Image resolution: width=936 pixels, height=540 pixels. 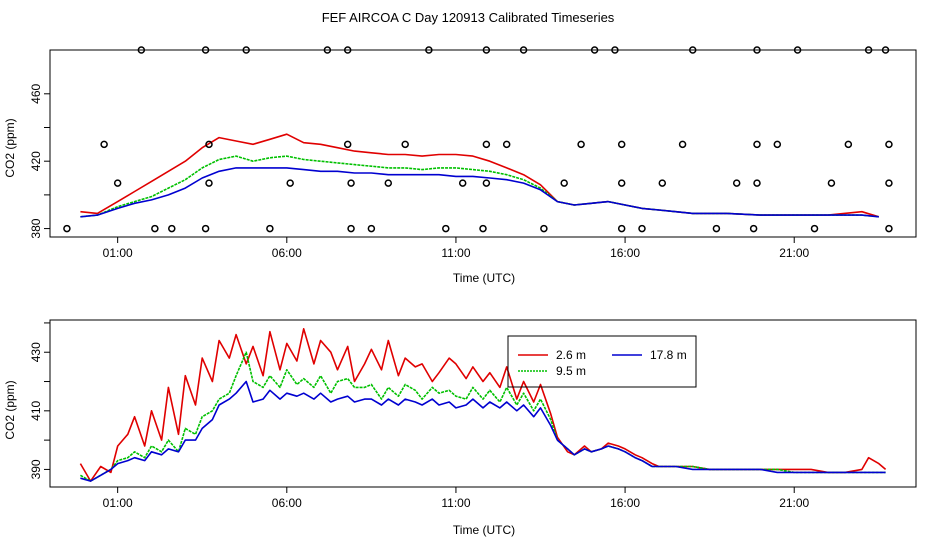 What do you see at coordinates (479, 192) in the screenshot?
I see `series-line-17.8m` at bounding box center [479, 192].